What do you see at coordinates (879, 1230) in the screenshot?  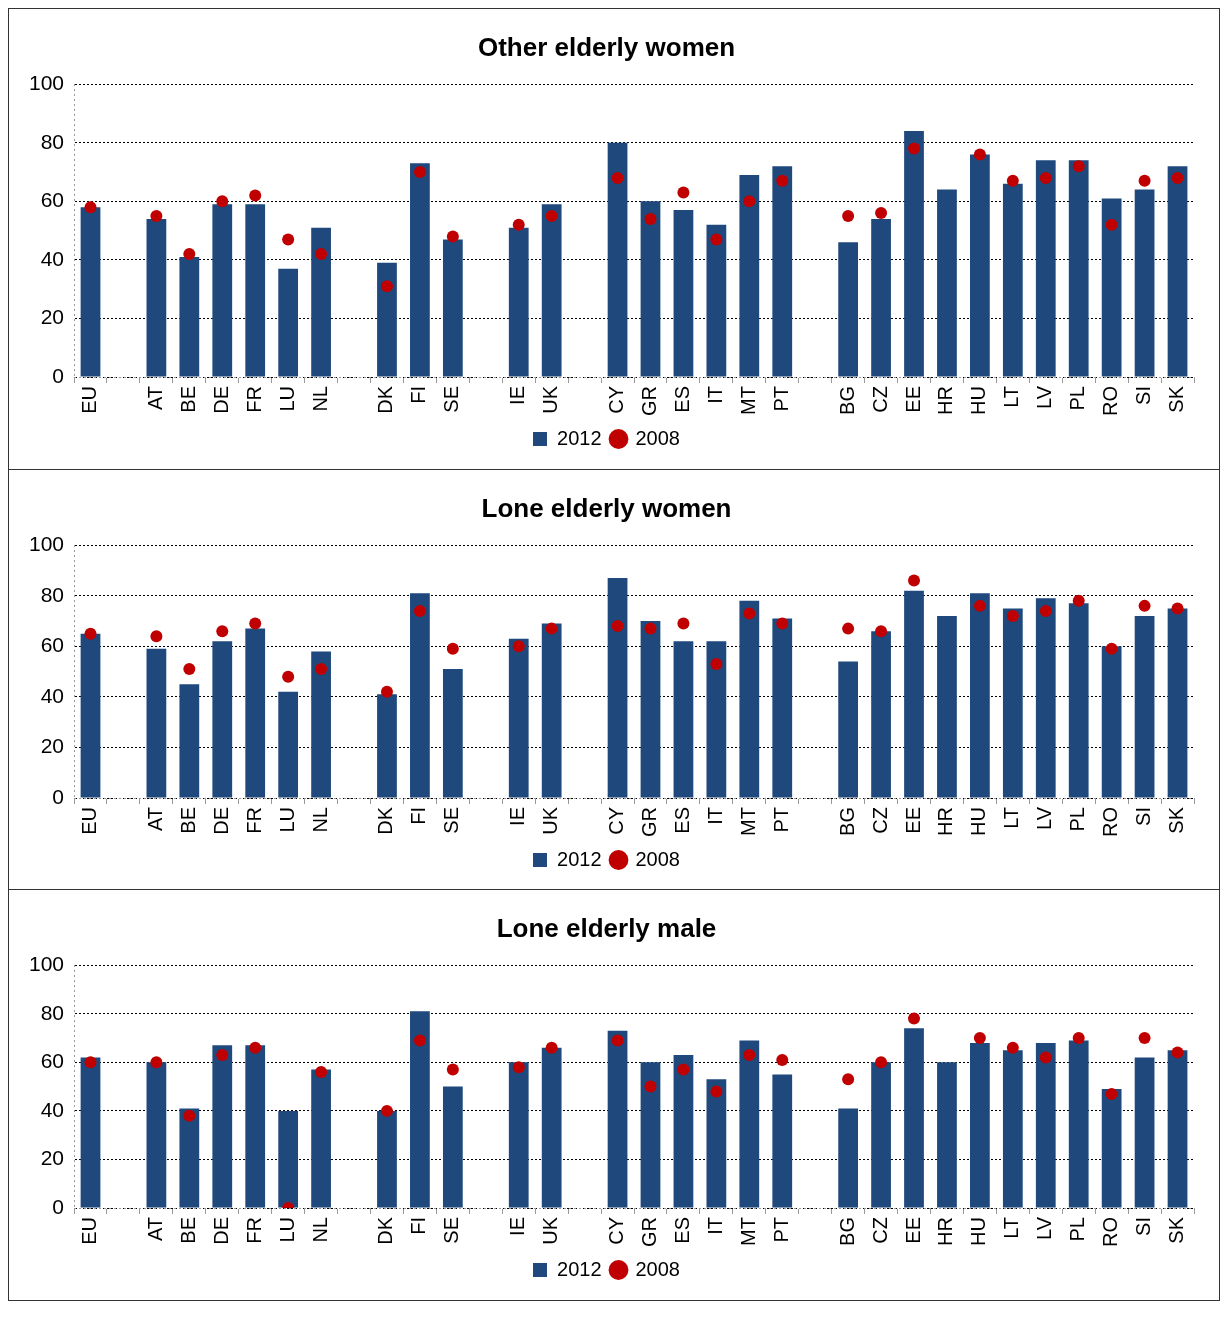 I see `x-tick-label: CZ` at bounding box center [879, 1230].